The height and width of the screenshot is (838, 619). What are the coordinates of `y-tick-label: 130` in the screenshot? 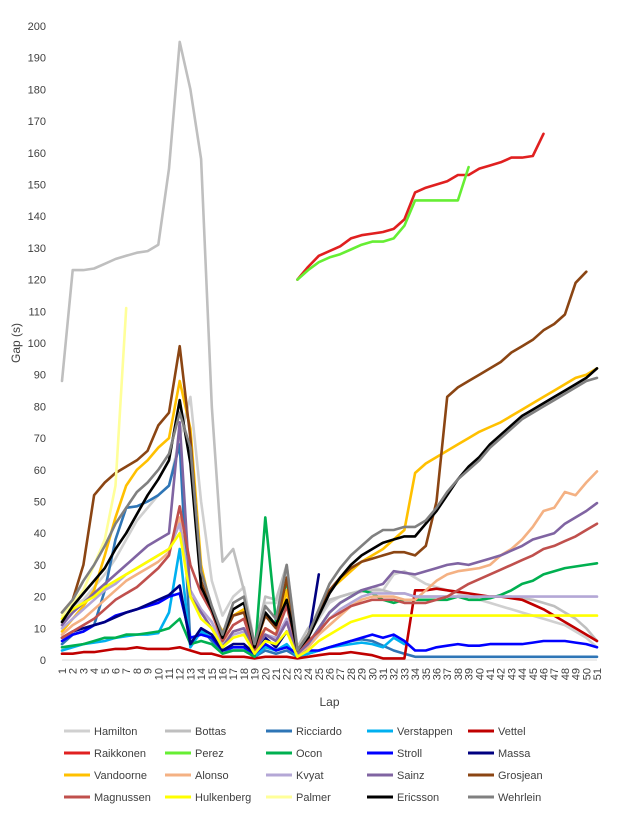 It's located at (37, 249).